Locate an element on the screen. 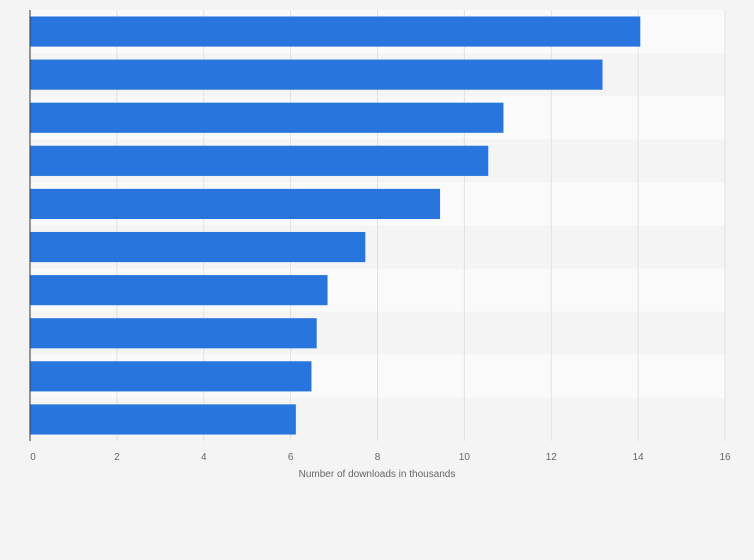 The width and height of the screenshot is (754, 560). x-tick-label: 10 is located at coordinates (465, 457).